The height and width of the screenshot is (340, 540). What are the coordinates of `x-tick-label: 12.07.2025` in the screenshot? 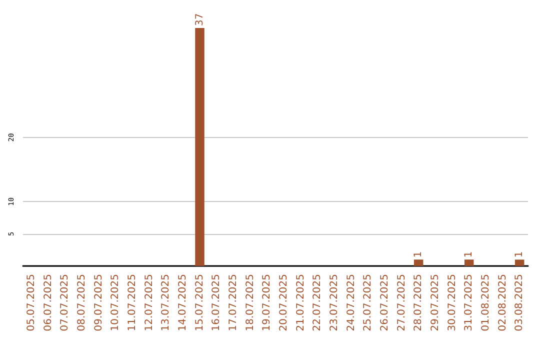 It's located at (149, 303).